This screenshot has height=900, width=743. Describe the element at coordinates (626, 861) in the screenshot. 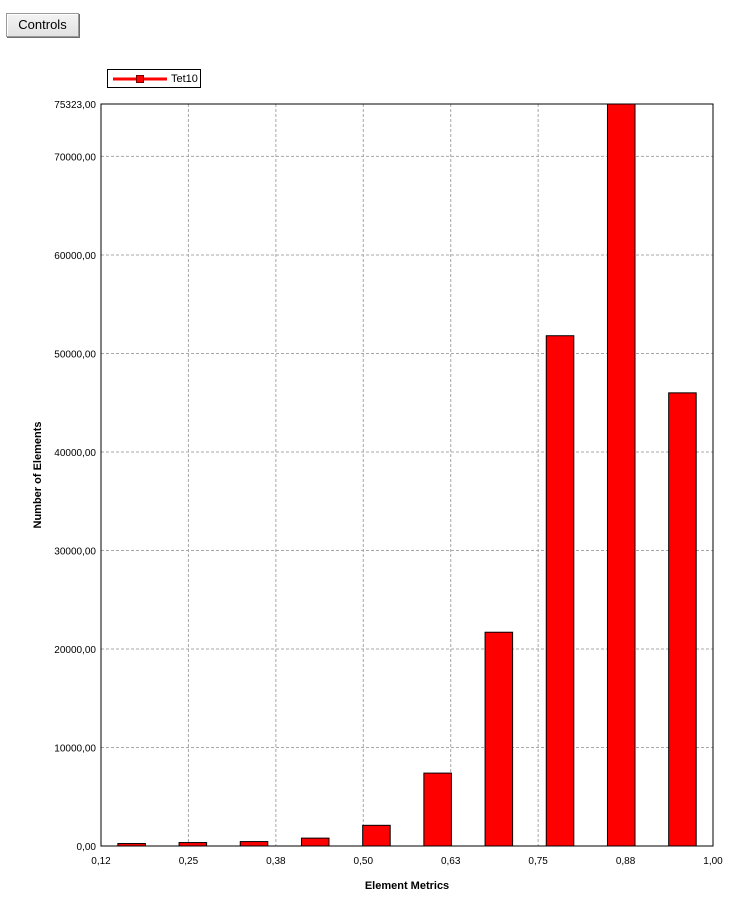

I see `x-tick-label: 0,88` at that location.